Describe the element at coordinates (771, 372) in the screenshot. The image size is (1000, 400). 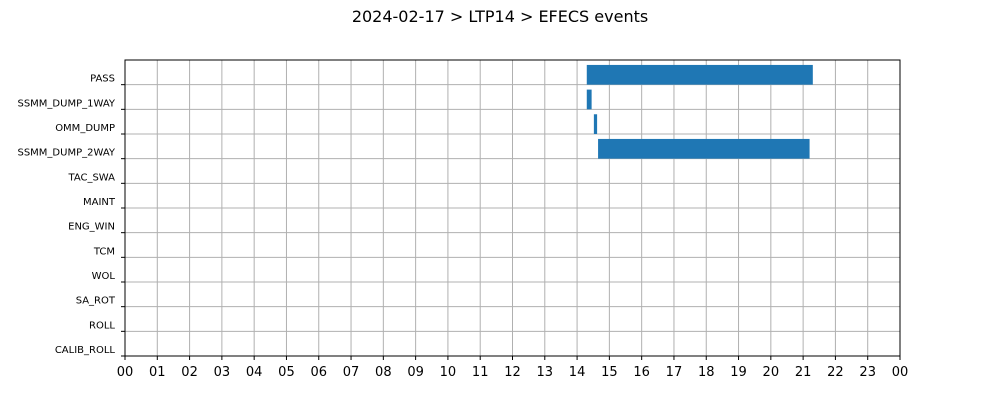
I see `x-tick-label: 20` at that location.